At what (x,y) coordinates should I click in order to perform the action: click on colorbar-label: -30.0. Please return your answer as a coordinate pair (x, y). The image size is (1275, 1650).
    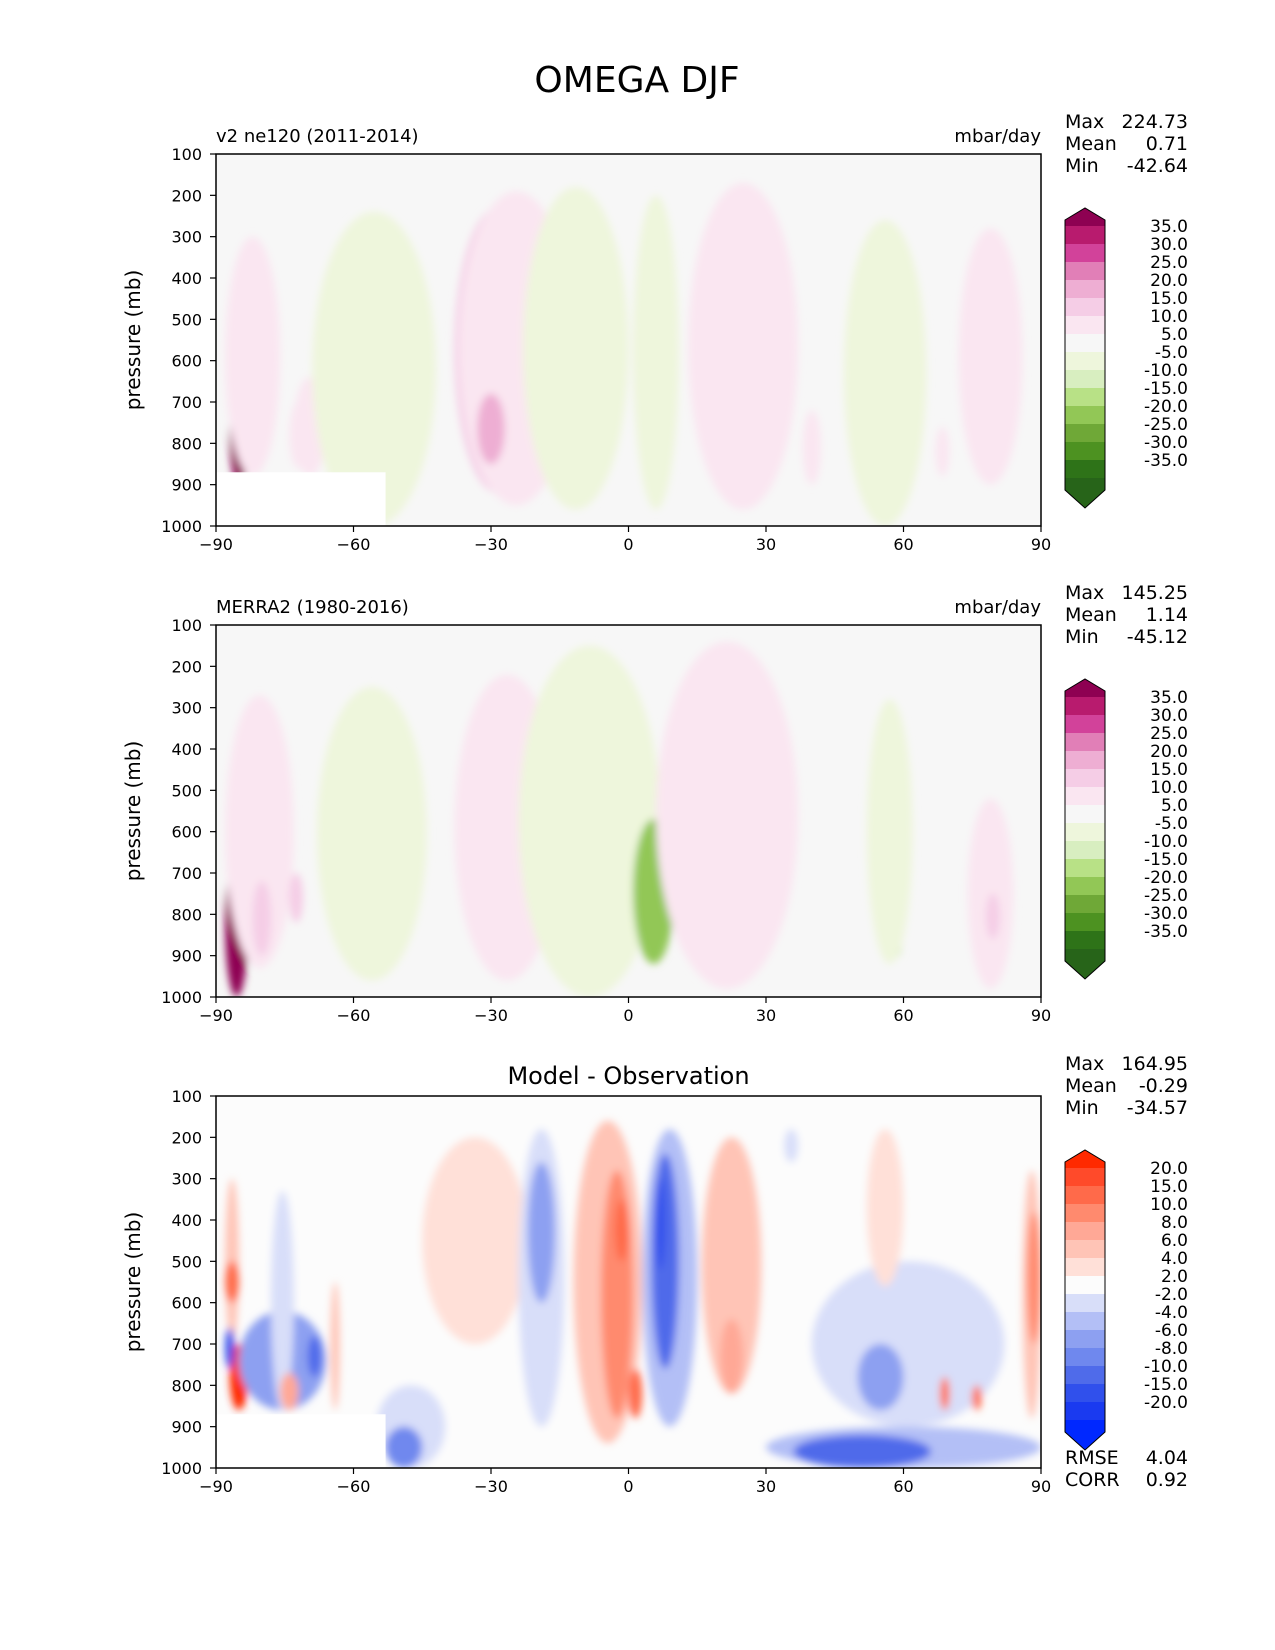
    Looking at the image, I should click on (1166, 443).